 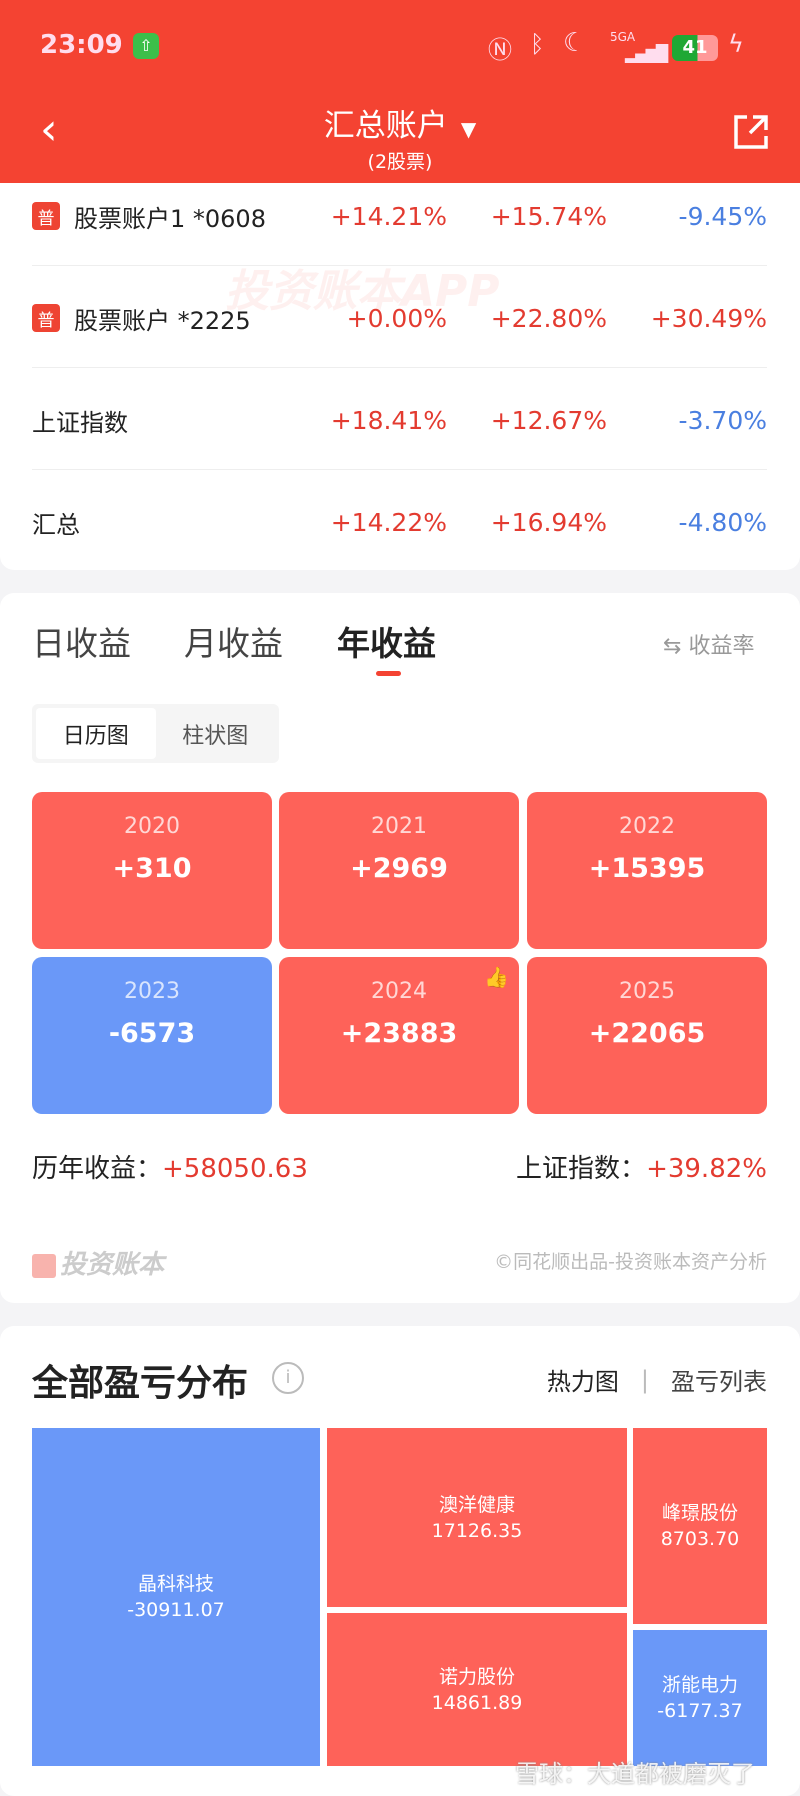 I want to click on return-value: +22.80%, so click(x=548, y=318).